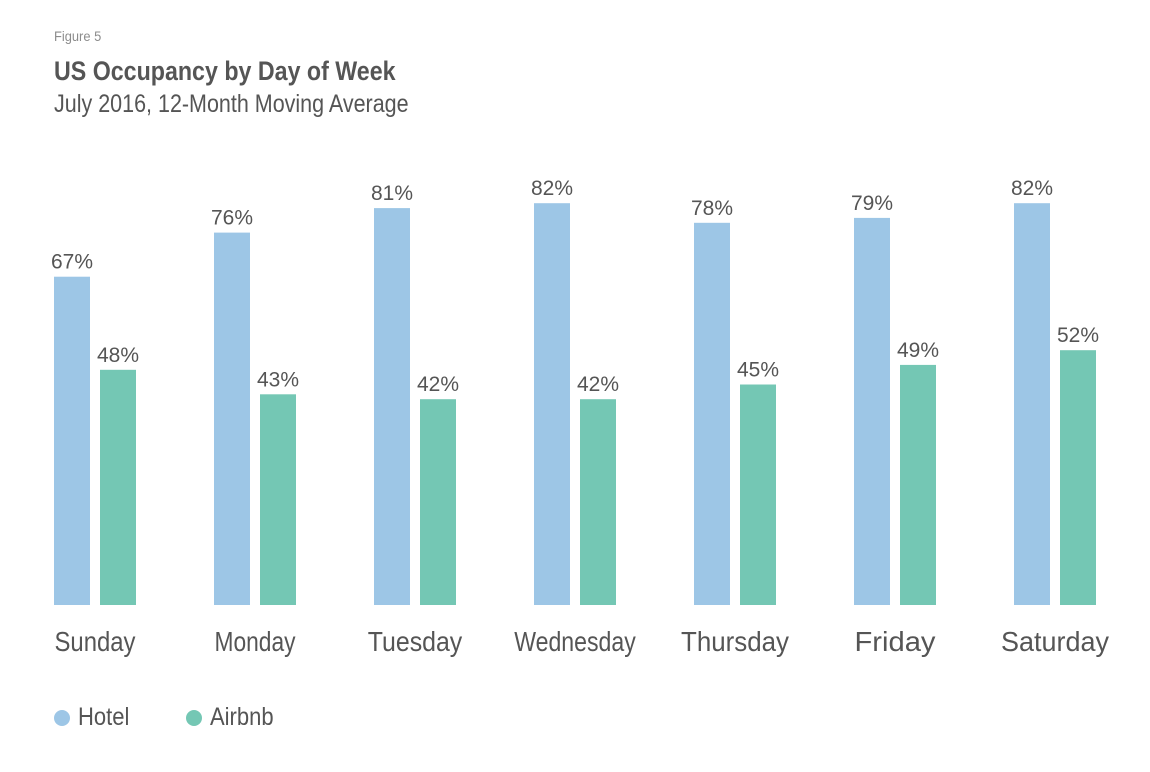 This screenshot has width=1150, height=772. Describe the element at coordinates (278, 379) in the screenshot. I see `data-label-airbnb-monday: 43%` at that location.